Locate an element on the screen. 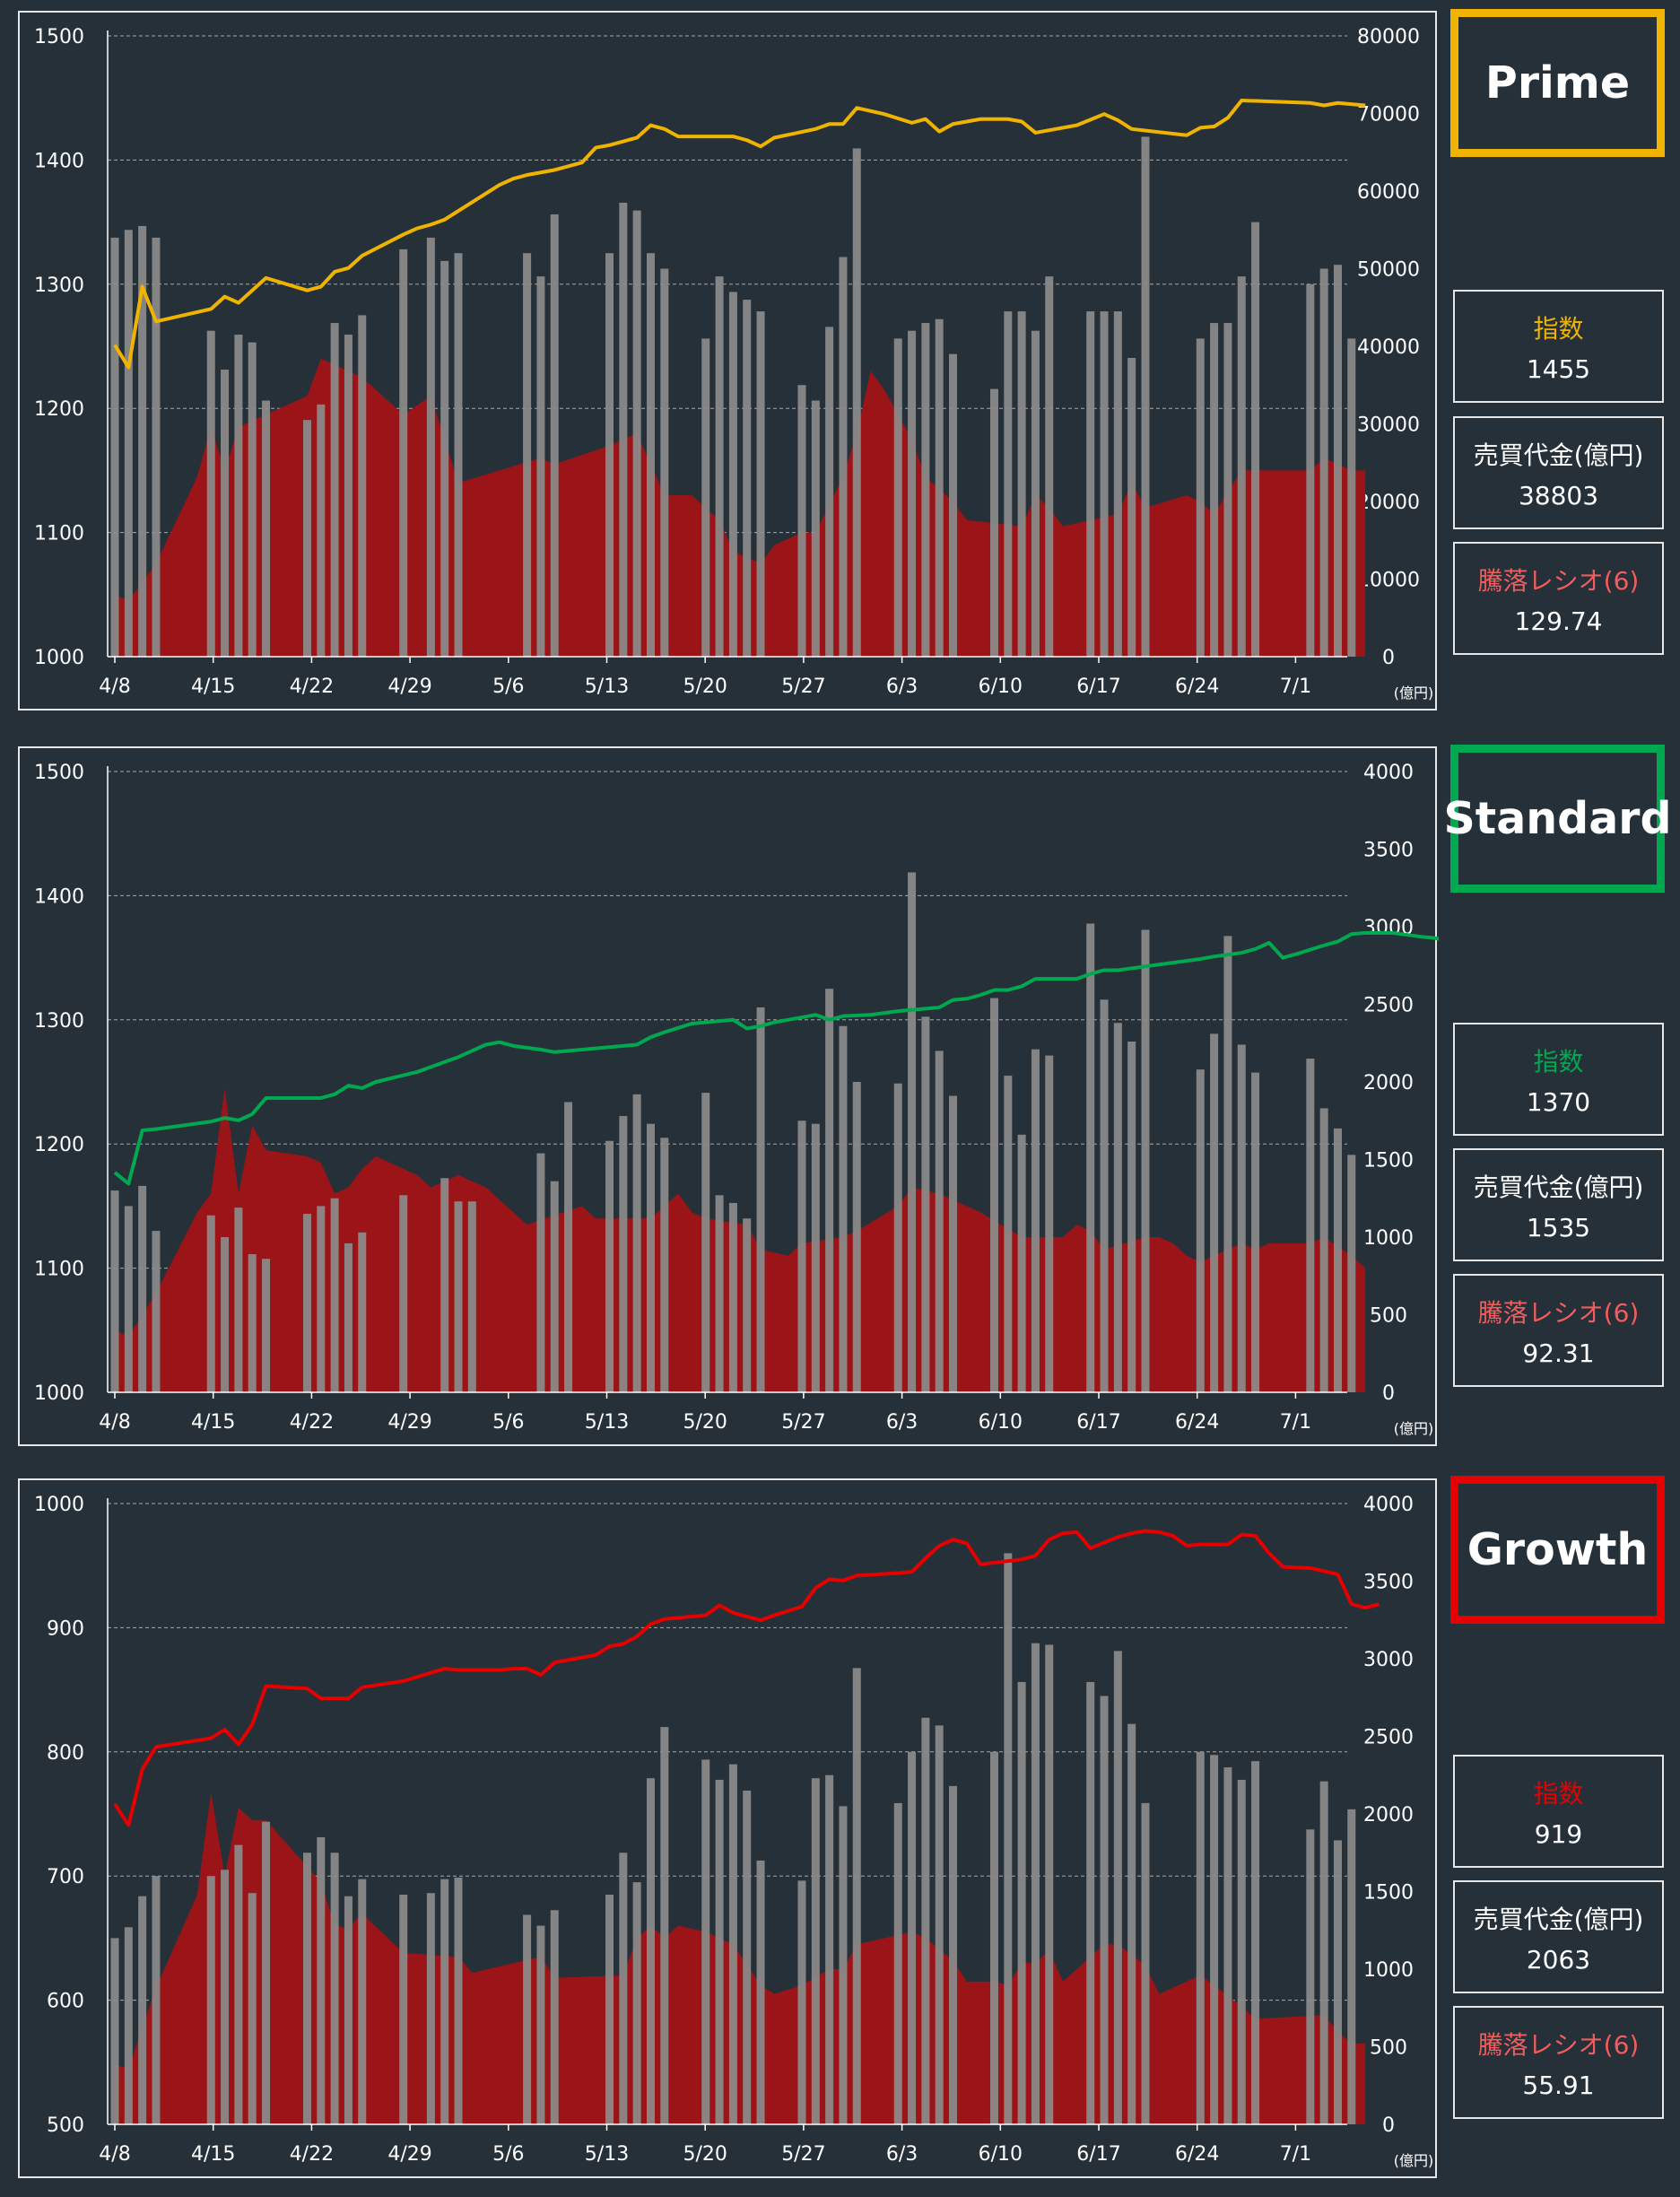 The width and height of the screenshot is (1680, 2197). y-tick-label: 800 is located at coordinates (65, 1753).